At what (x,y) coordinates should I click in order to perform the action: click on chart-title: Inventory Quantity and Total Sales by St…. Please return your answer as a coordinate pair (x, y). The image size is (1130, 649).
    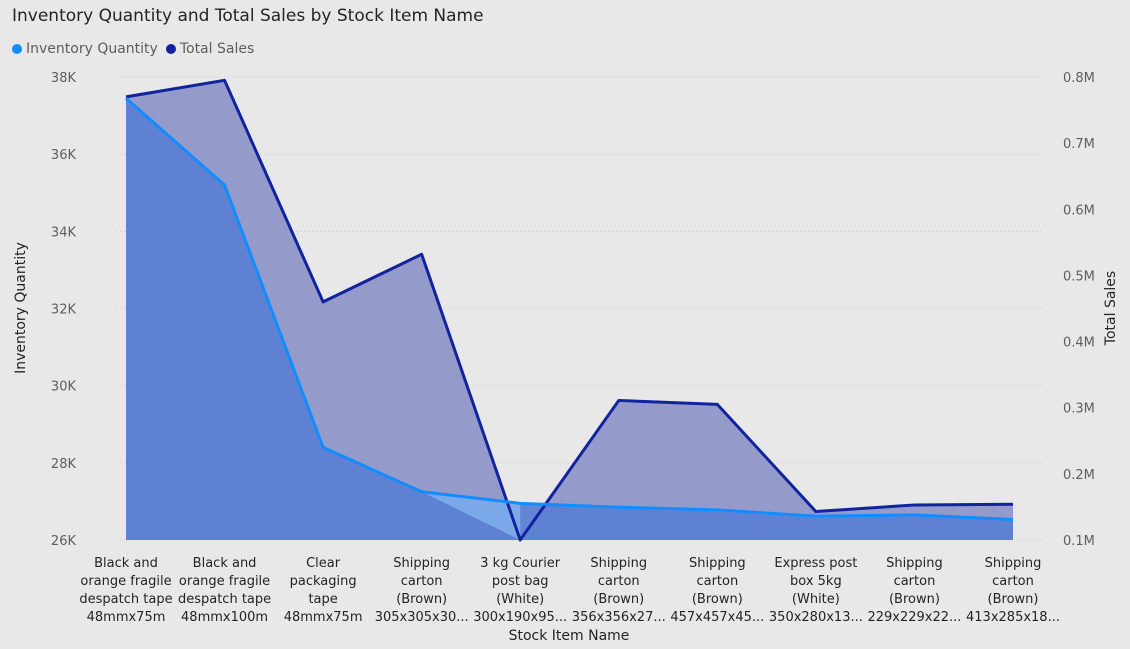
    Looking at the image, I should click on (248, 16).